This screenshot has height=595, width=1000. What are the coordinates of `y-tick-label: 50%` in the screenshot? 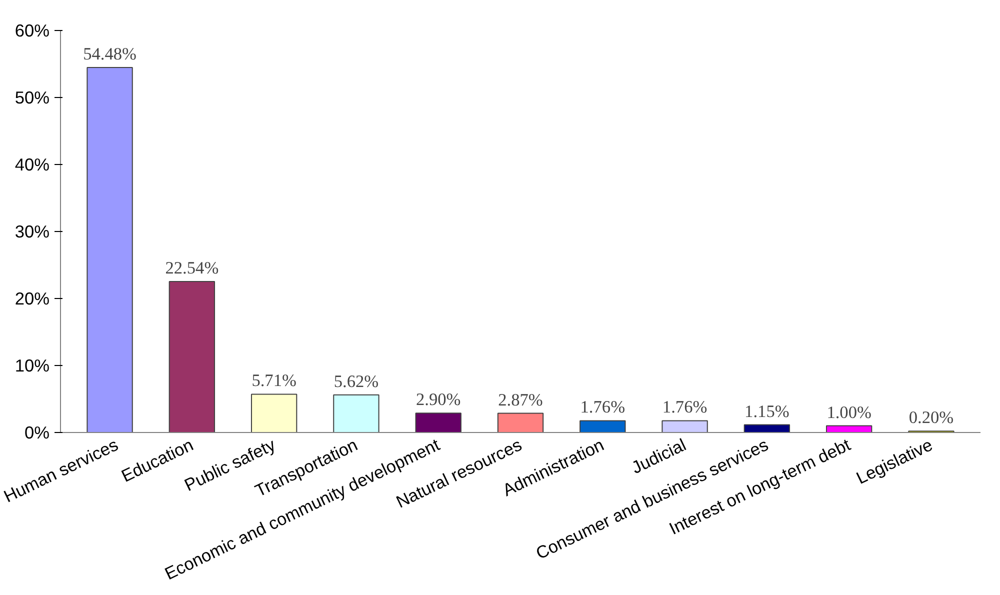 It's located at (32, 98).